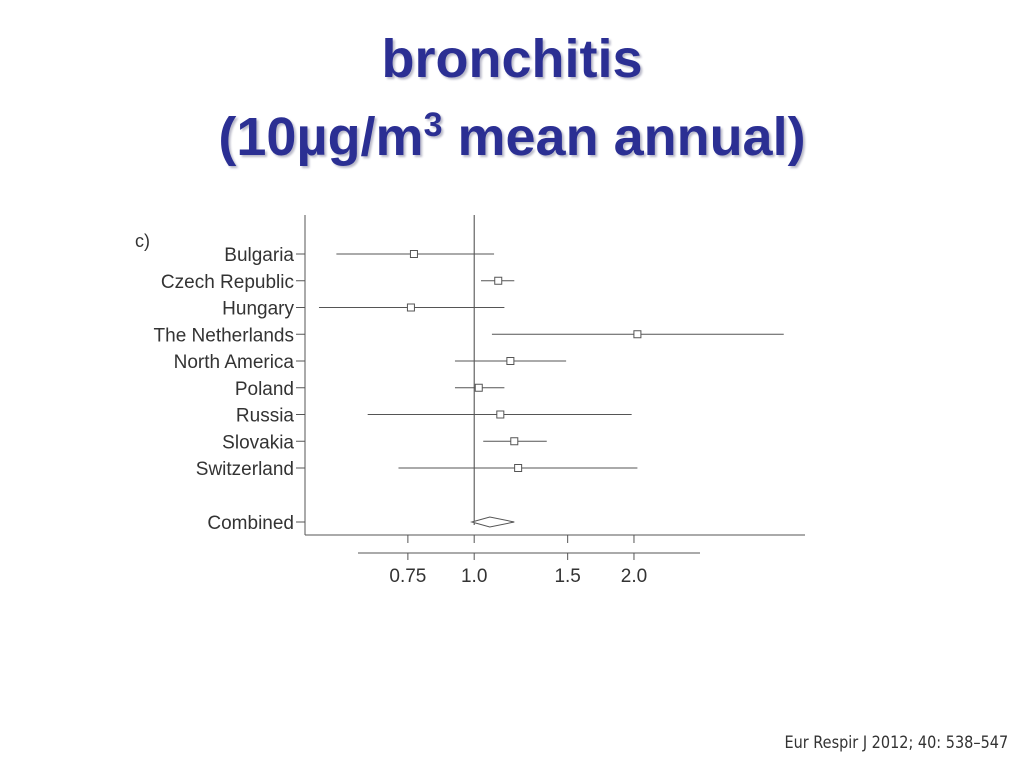 The height and width of the screenshot is (768, 1024). What do you see at coordinates (258, 442) in the screenshot?
I see `y-tick-label: Slovakia` at bounding box center [258, 442].